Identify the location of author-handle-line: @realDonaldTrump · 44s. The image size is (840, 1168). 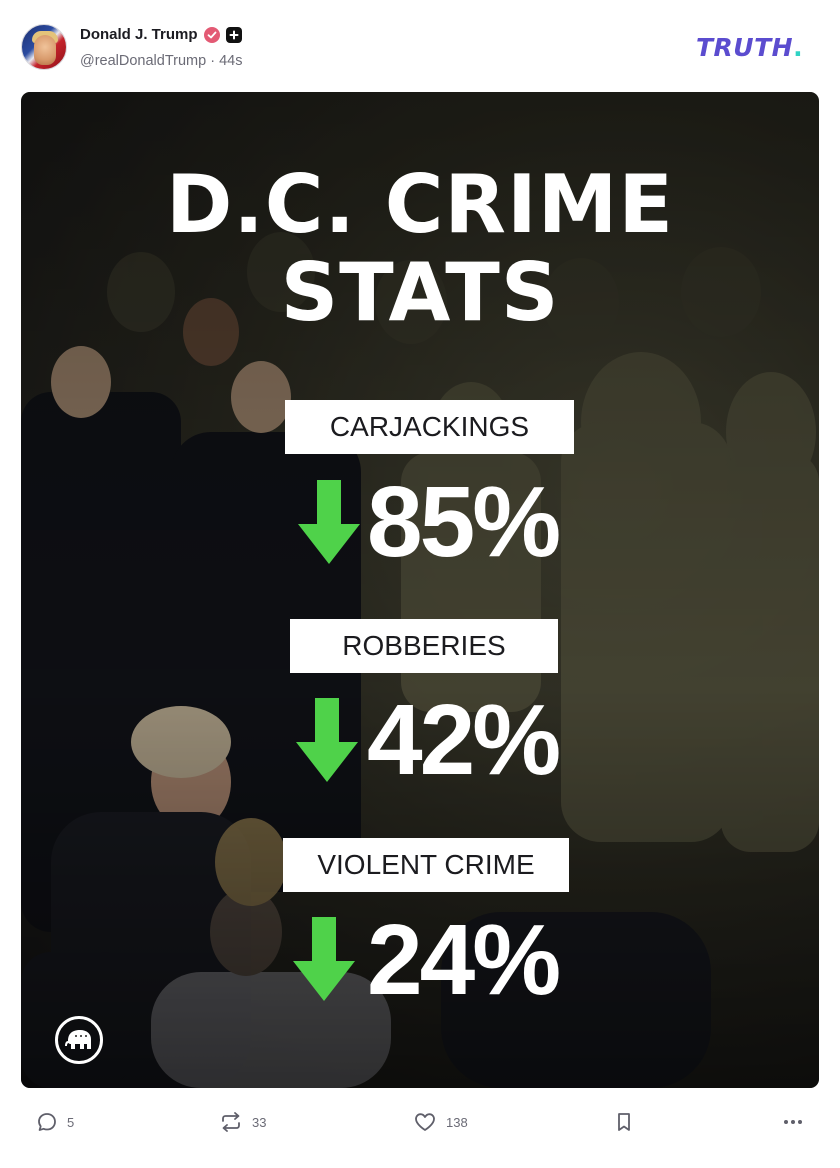
(161, 61).